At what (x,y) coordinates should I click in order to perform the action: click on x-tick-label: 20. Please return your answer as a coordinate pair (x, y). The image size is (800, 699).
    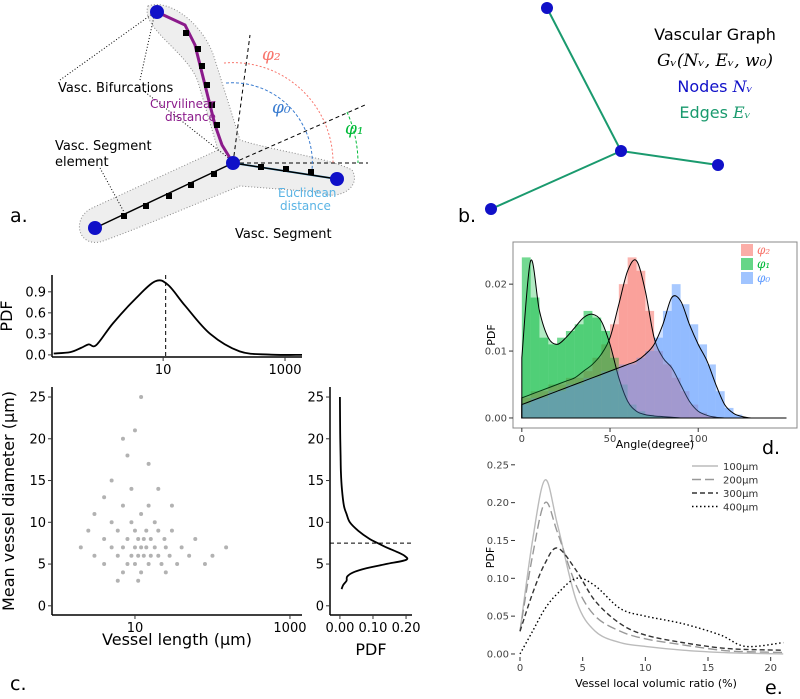
    Looking at the image, I should click on (770, 668).